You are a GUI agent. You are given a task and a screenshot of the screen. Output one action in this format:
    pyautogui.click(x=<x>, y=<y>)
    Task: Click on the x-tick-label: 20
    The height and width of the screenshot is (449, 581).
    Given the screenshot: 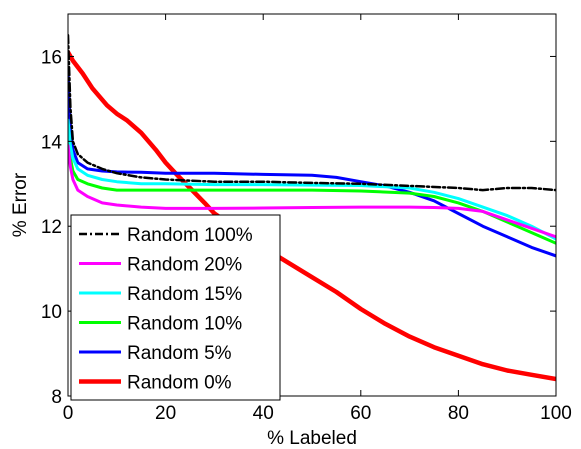 What is the action you would take?
    pyautogui.click(x=165, y=413)
    